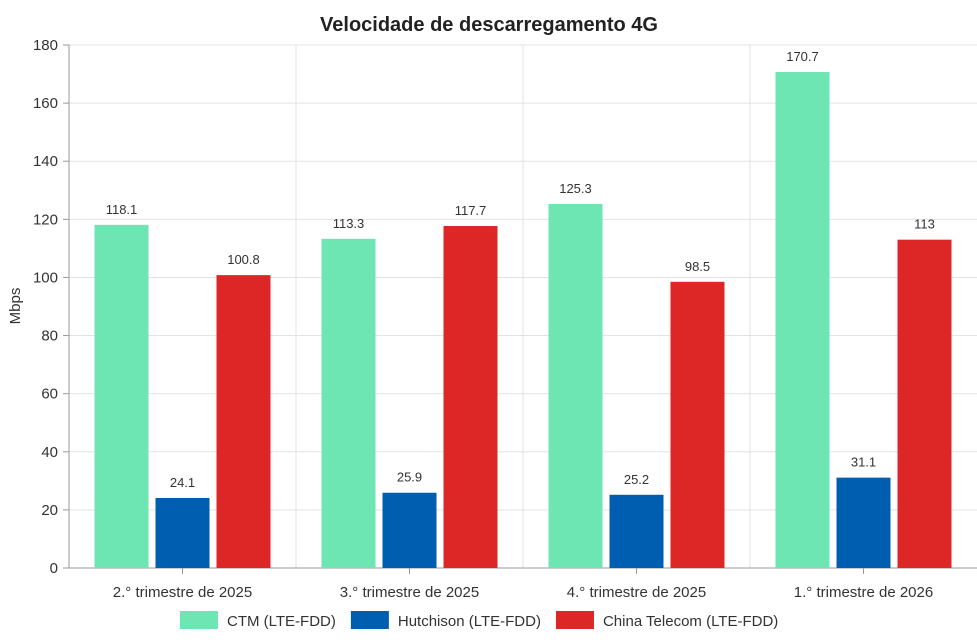 The width and height of the screenshot is (977, 643). Describe the element at coordinates (49, 510) in the screenshot. I see `y-tick-label: 20` at that location.